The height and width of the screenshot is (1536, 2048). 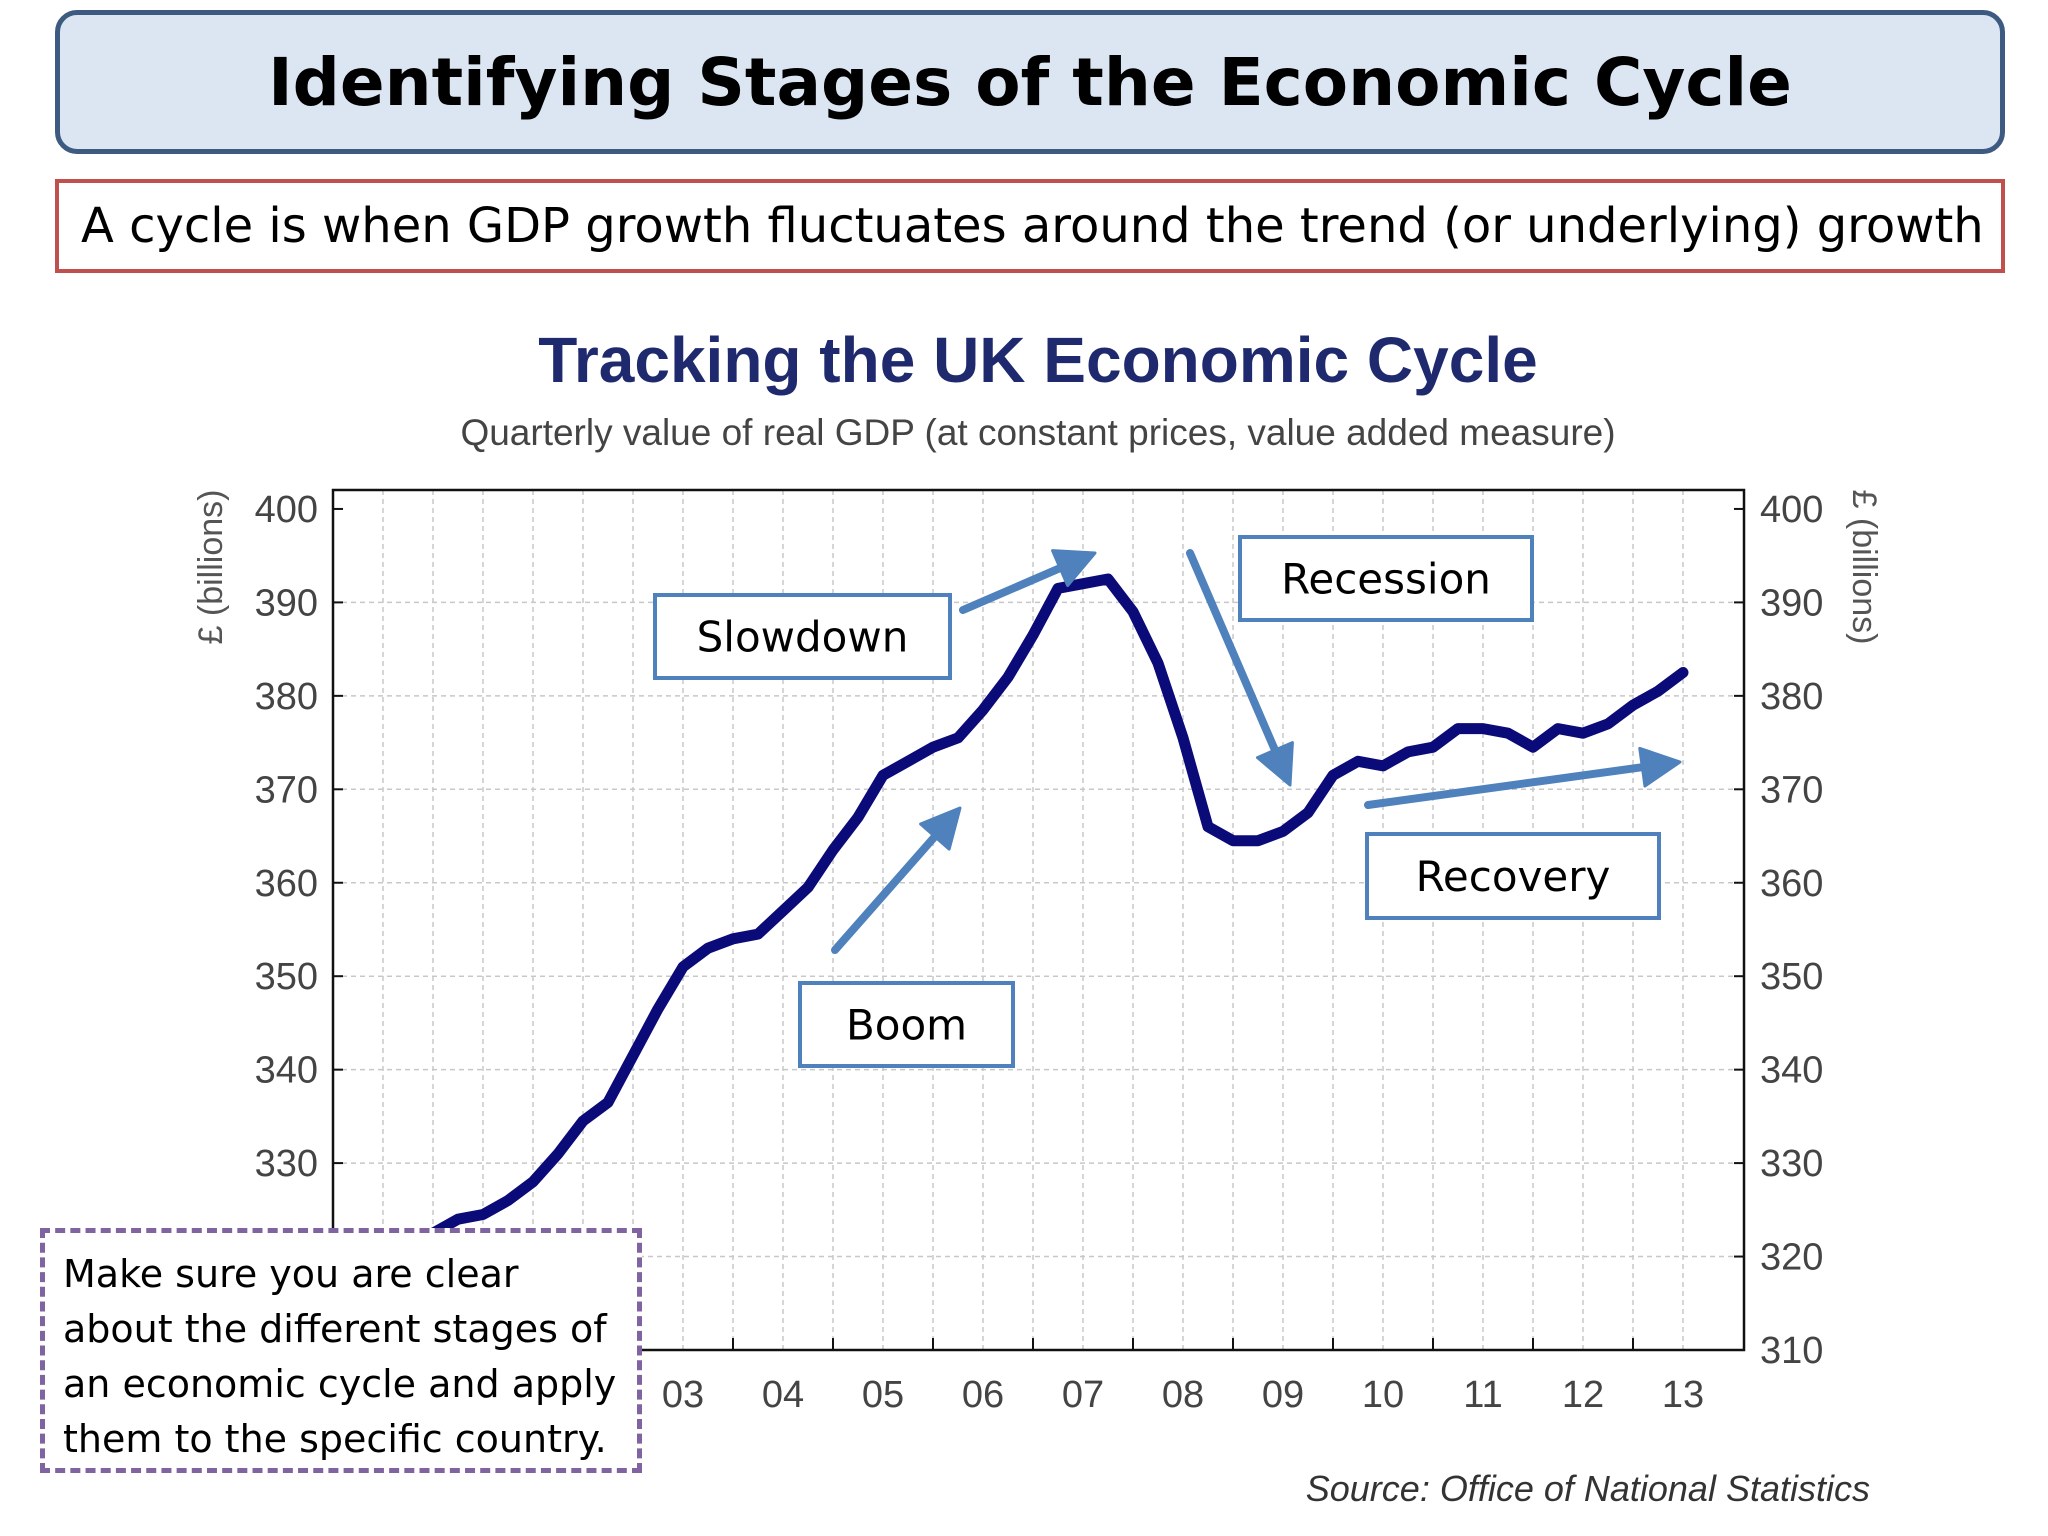 What do you see at coordinates (983, 1395) in the screenshot?
I see `x-tick-label: 06` at bounding box center [983, 1395].